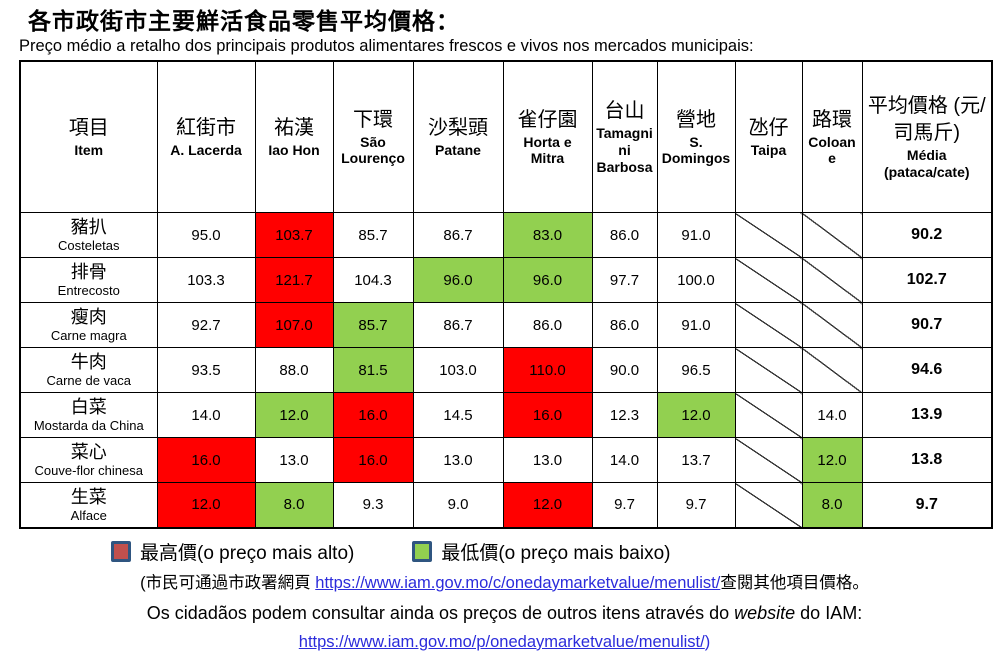 The image size is (1003, 672). What do you see at coordinates (228, 582) in the screenshot?
I see `footnote-zh-prefix: (市民可通過市政署網頁` at bounding box center [228, 582].